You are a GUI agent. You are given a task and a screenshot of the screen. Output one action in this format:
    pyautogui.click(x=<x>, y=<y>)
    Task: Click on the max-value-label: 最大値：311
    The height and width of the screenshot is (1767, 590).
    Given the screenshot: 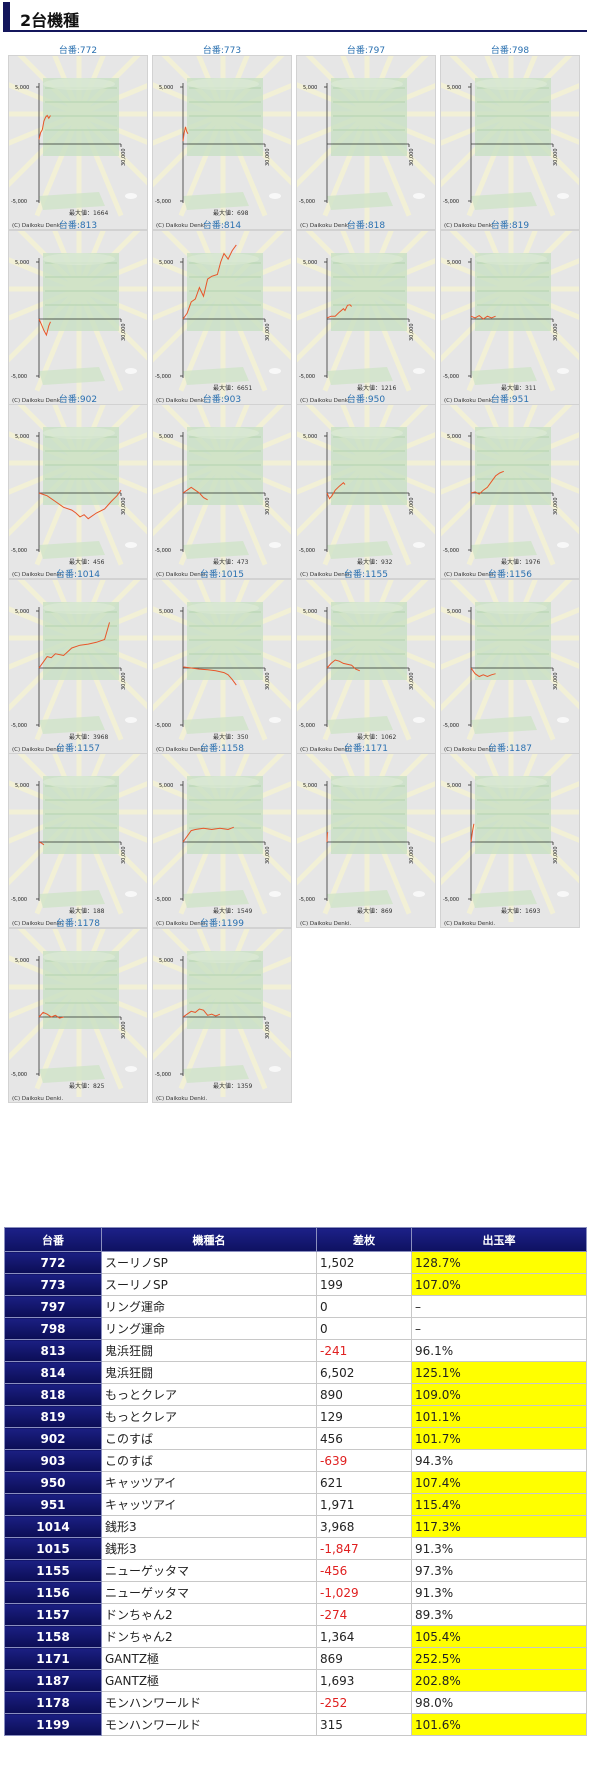 What is the action you would take?
    pyautogui.click(x=519, y=388)
    